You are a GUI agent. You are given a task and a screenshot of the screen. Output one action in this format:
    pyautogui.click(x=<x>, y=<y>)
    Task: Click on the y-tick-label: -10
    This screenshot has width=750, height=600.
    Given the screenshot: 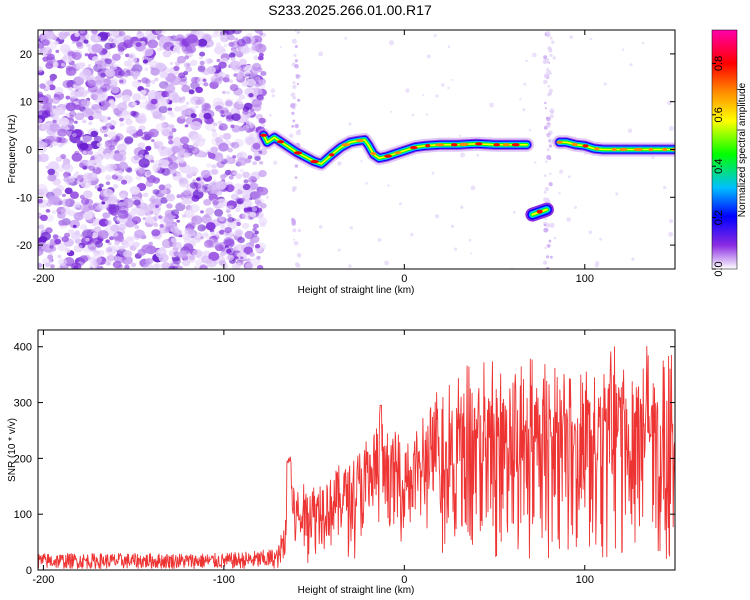 What is the action you would take?
    pyautogui.click(x=24, y=198)
    